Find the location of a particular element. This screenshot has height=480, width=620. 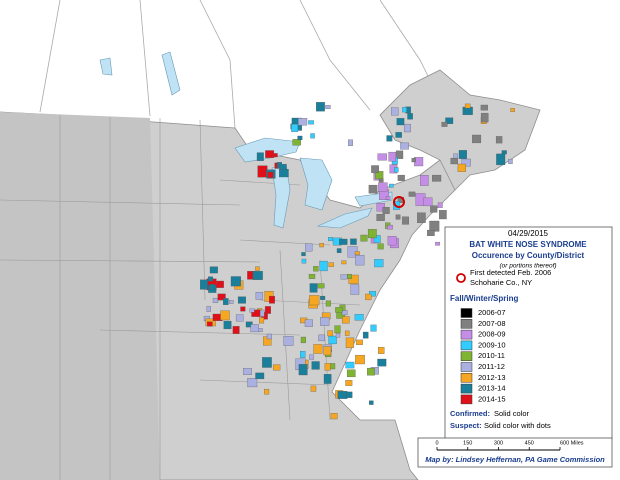

legend-label: 2010-11 is located at coordinates (491, 355).